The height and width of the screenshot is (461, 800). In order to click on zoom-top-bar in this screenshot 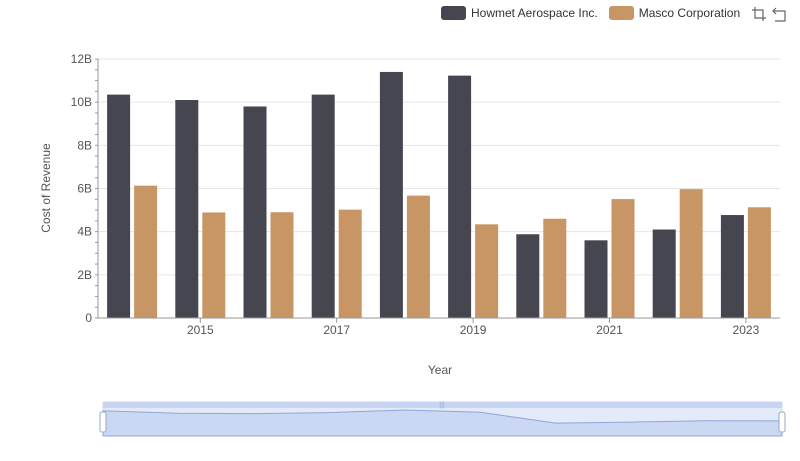, I will do `click(442, 405)`.